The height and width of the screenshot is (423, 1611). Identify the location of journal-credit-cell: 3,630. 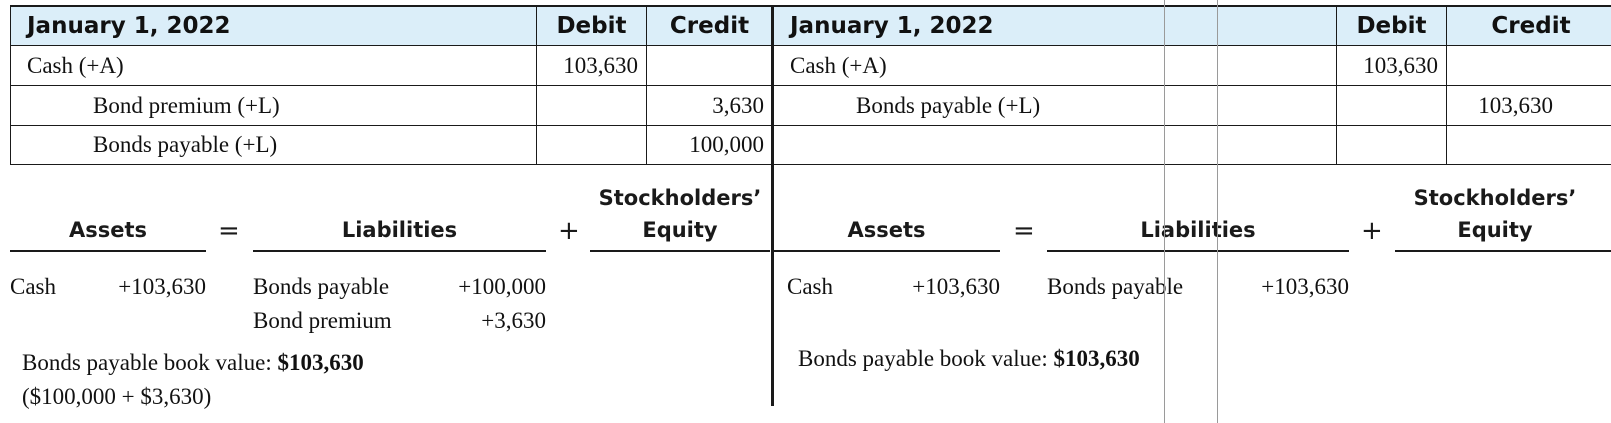
(709, 105).